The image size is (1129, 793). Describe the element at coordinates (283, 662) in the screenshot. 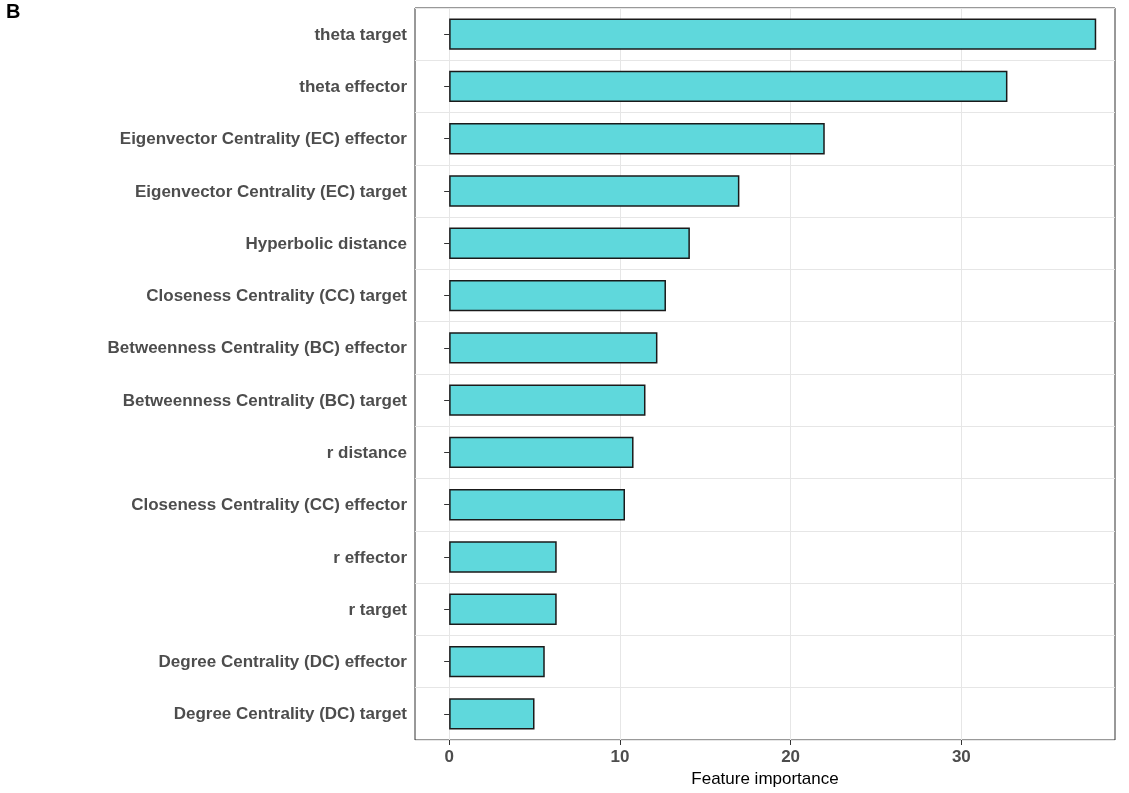

I see `y-tick-label: Degree Centrality (DC) effector` at that location.